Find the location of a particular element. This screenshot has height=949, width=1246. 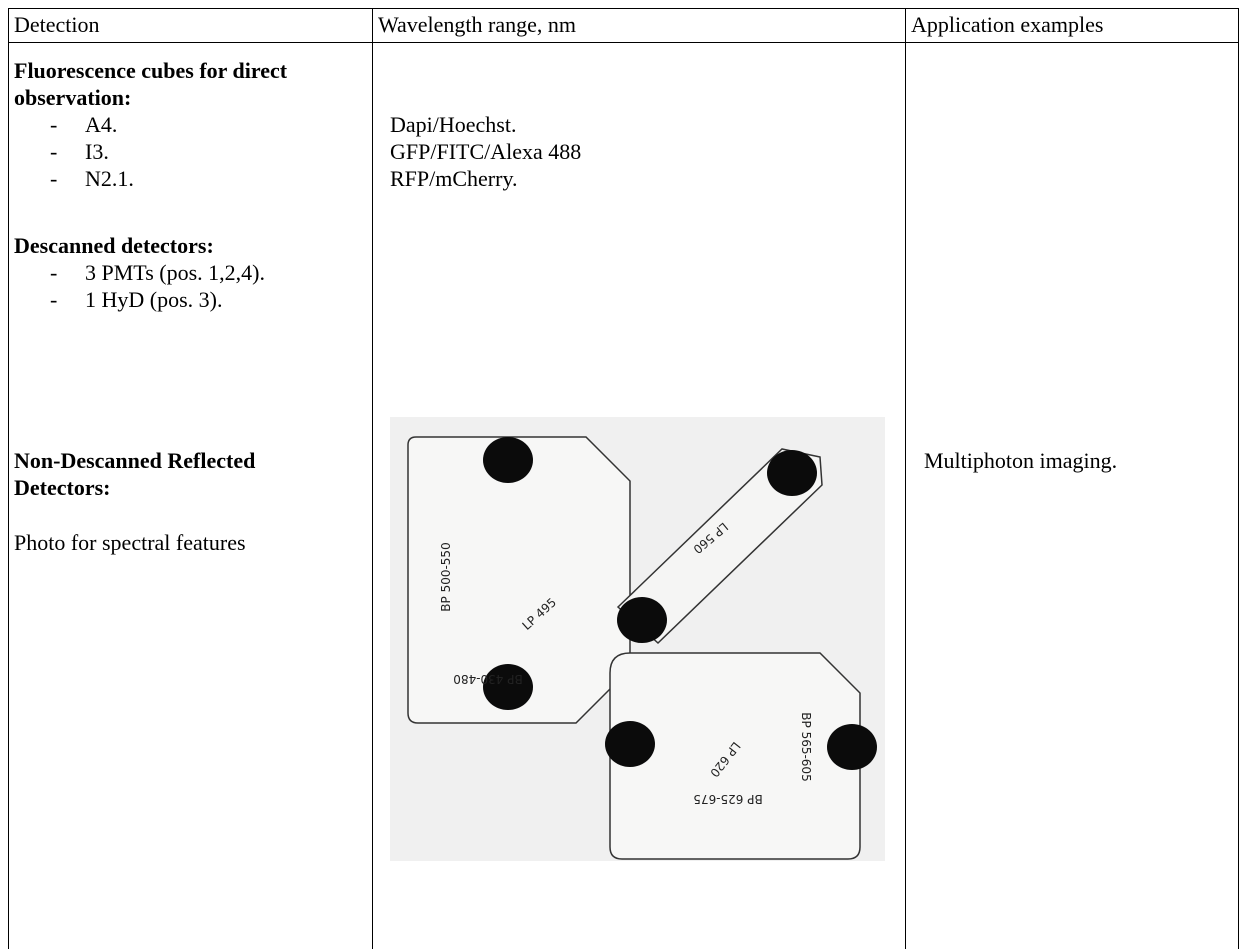

section-title: Descanned detectors: is located at coordinates (114, 245).